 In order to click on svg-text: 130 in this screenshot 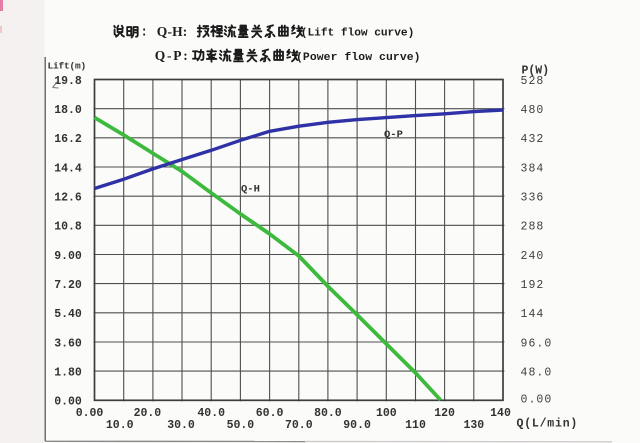, I will do `click(473, 425)`.